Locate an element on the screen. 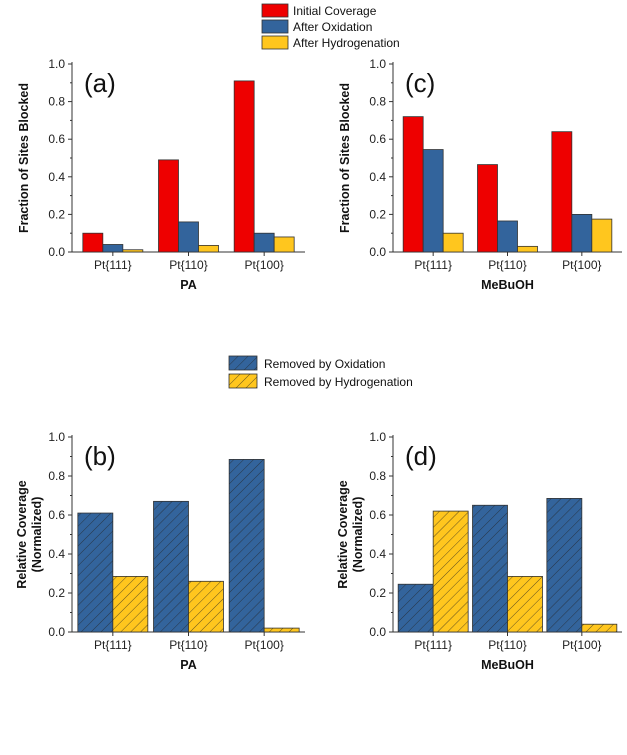 This screenshot has width=627, height=755. panel-label: (d) is located at coordinates (421, 456).